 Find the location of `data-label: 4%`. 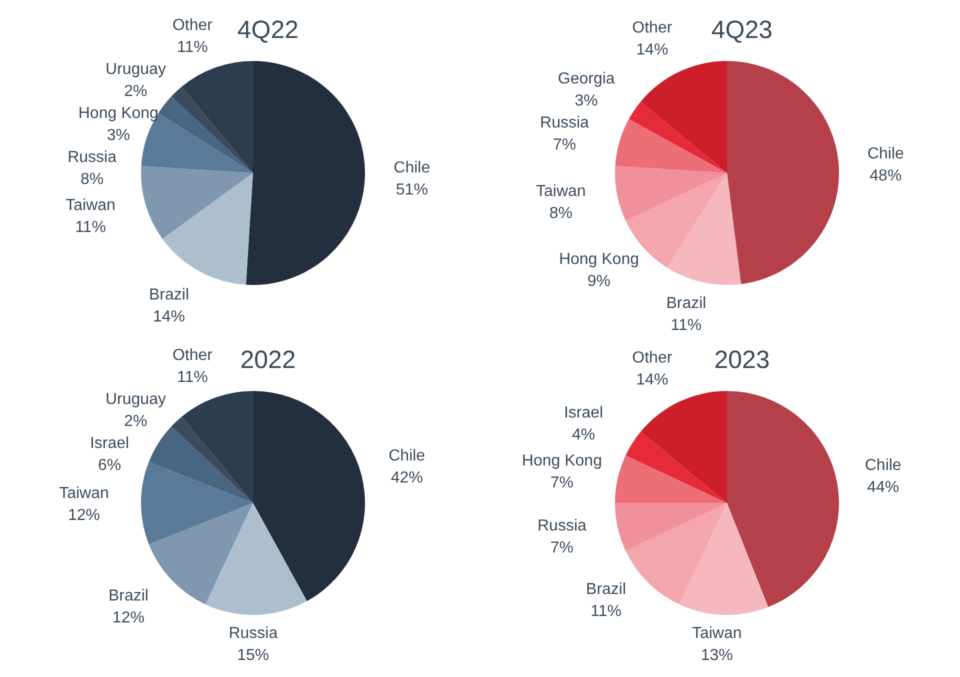

data-label: 4% is located at coordinates (584, 435).